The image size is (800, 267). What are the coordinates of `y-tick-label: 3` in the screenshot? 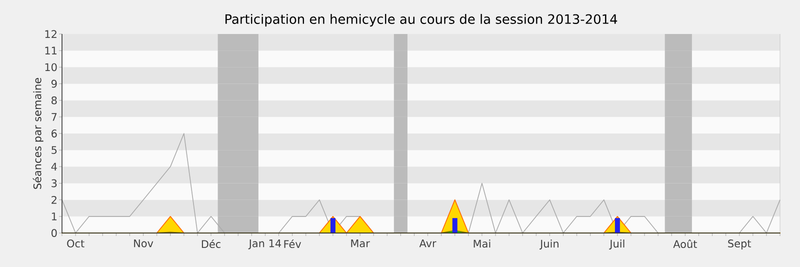 It's located at (54, 183).